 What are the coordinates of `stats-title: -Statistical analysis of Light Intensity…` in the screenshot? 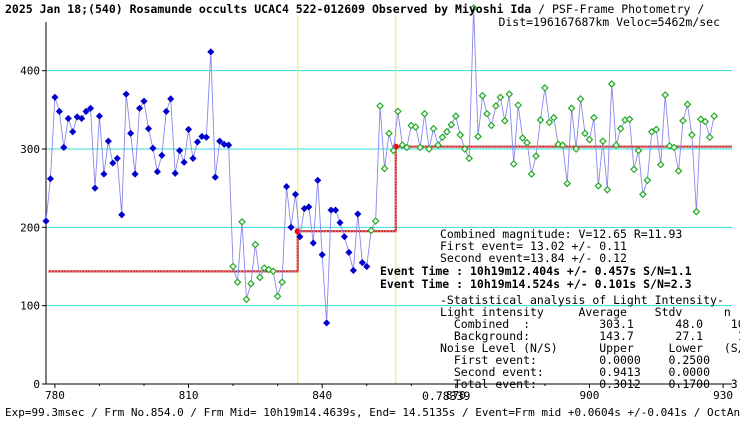 It's located at (582, 300).